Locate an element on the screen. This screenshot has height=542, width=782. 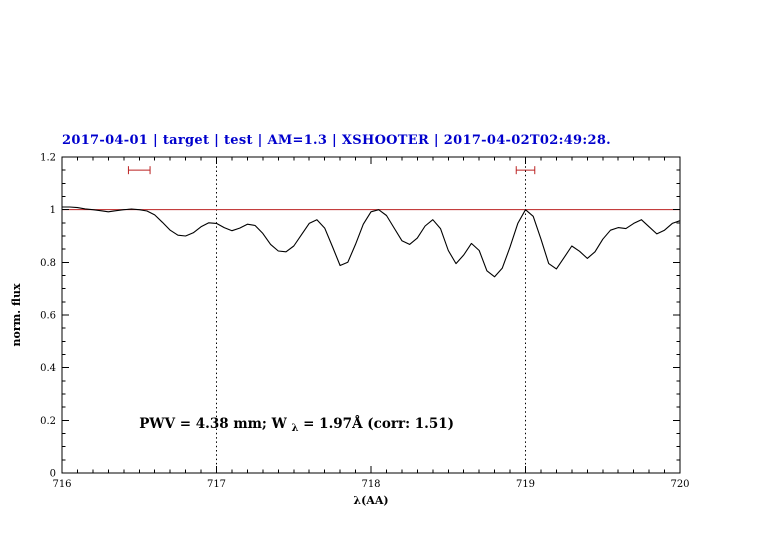
x-axis-label: λ(AA) is located at coordinates (370, 500).